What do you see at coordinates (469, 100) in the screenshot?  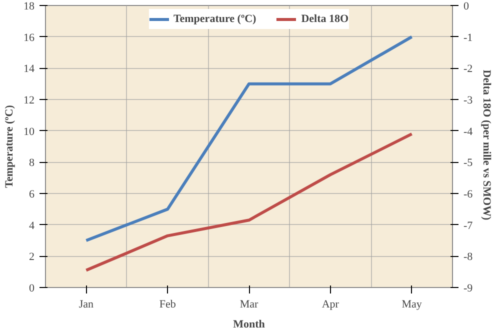 I see `y2-tick-label: -3` at bounding box center [469, 100].